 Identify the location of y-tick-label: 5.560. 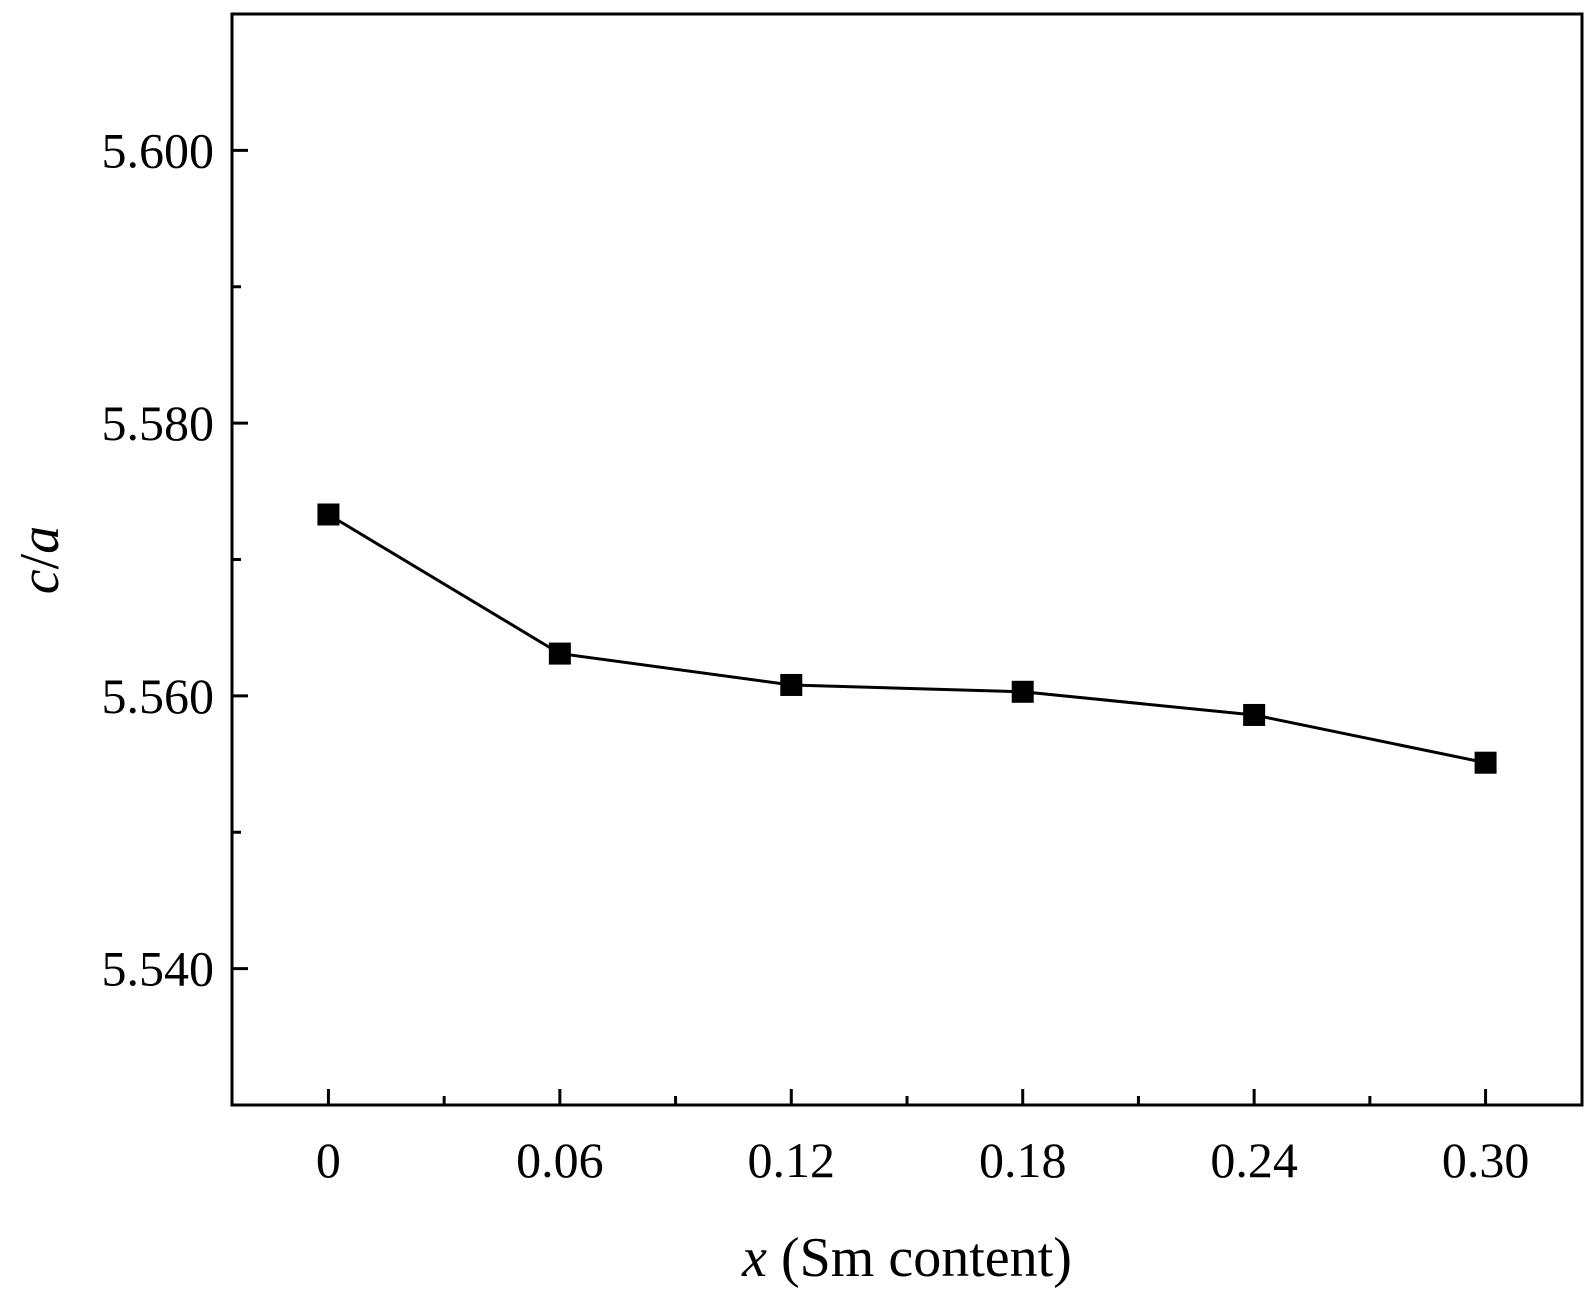
(158, 696).